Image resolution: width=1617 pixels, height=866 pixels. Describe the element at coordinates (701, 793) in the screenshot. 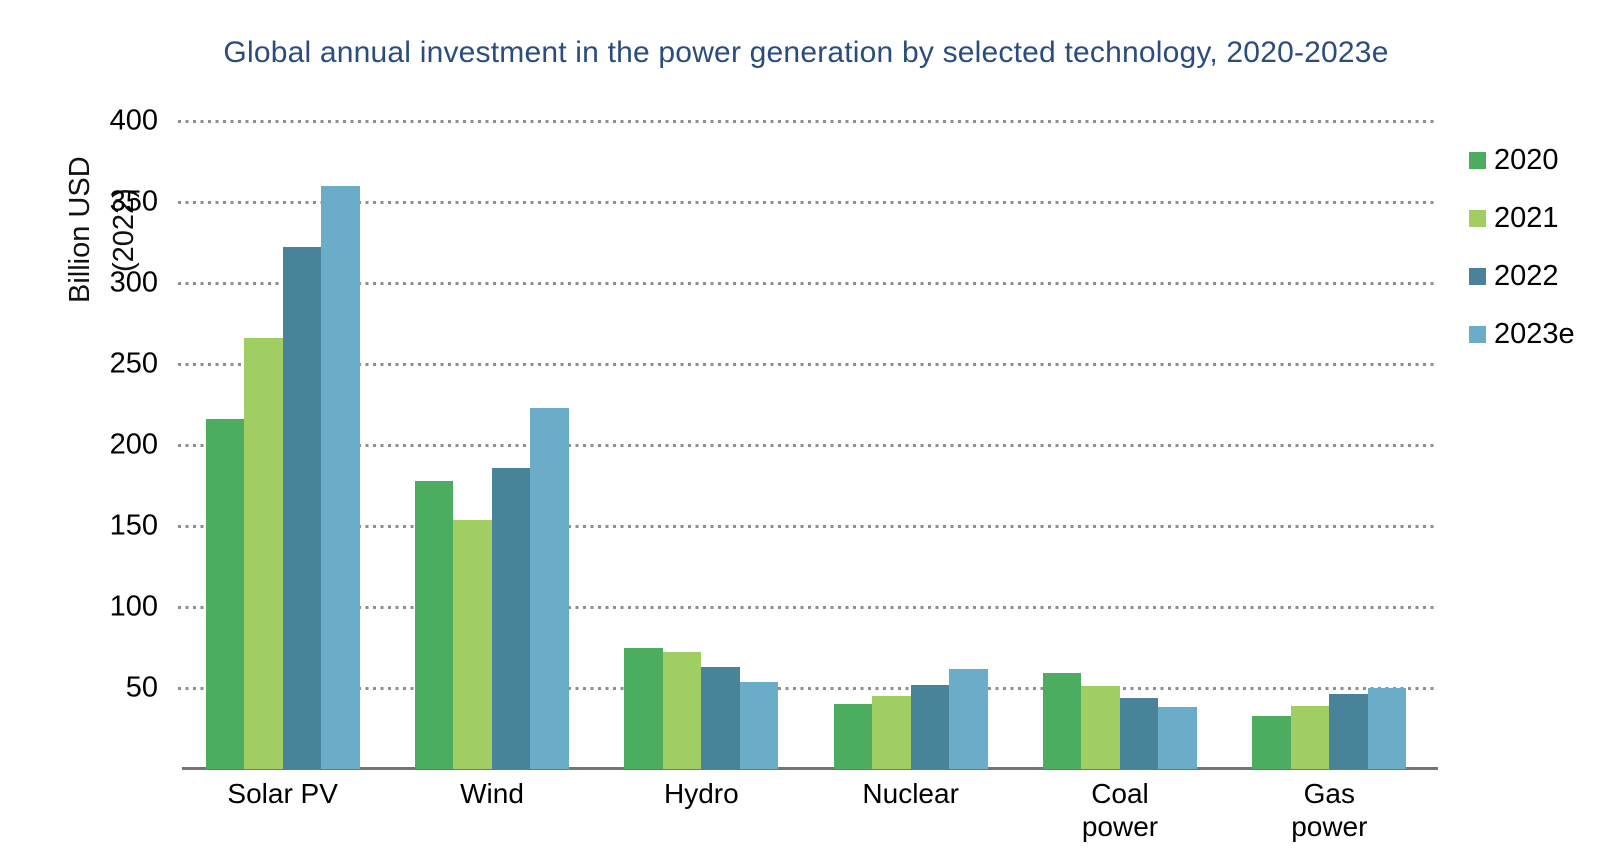

I see `x-axis-label: Hydro` at that location.